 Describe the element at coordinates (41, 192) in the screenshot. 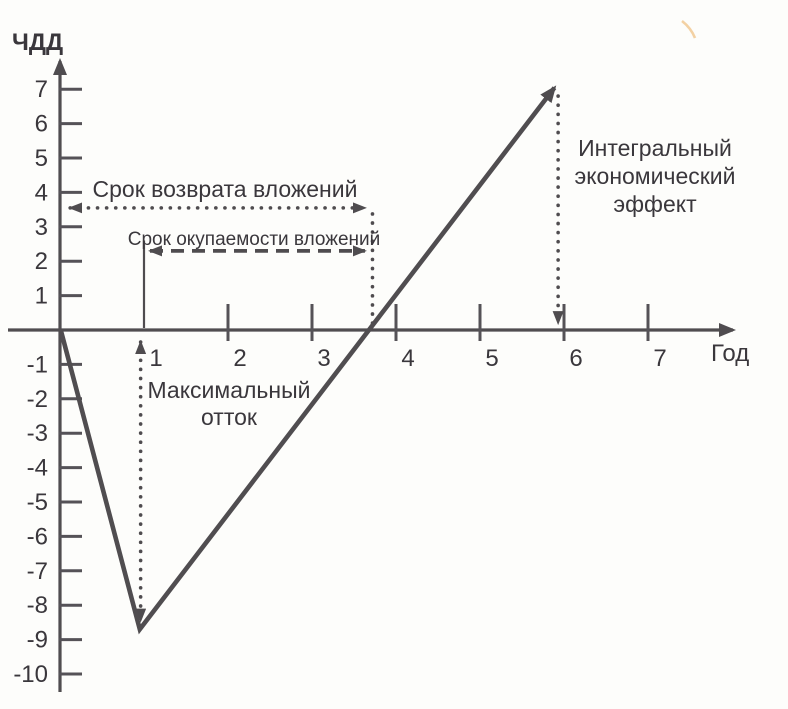

I see `y-axis-tick-label: 4` at that location.